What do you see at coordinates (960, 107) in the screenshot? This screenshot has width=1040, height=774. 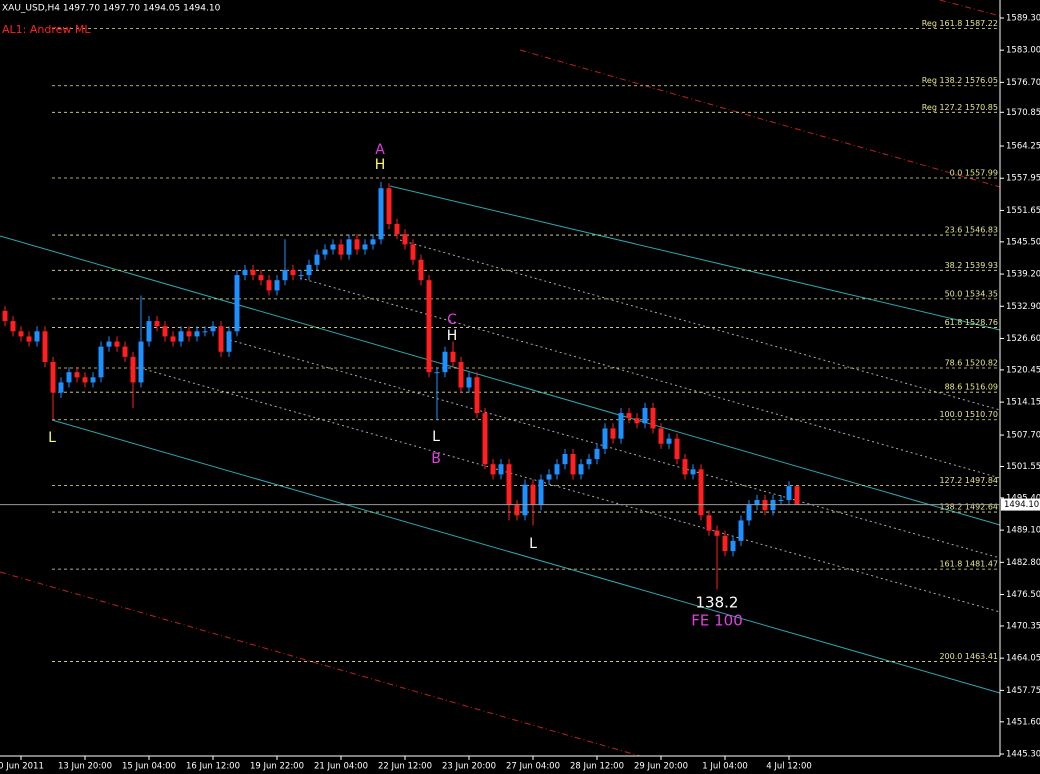 I see `fib-level-label: Reg 127.2 1570.85` at bounding box center [960, 107].